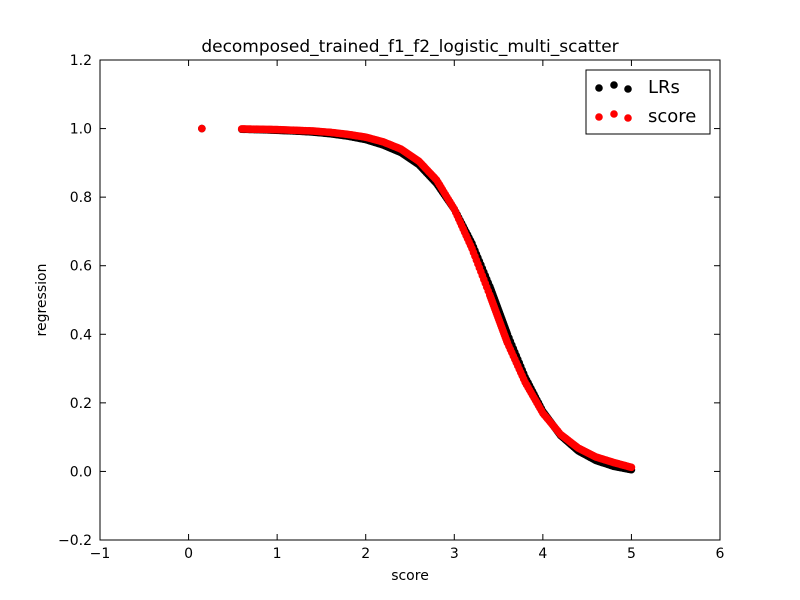 This screenshot has height=600, width=800. I want to click on x-tick-label: 5, so click(631, 554).